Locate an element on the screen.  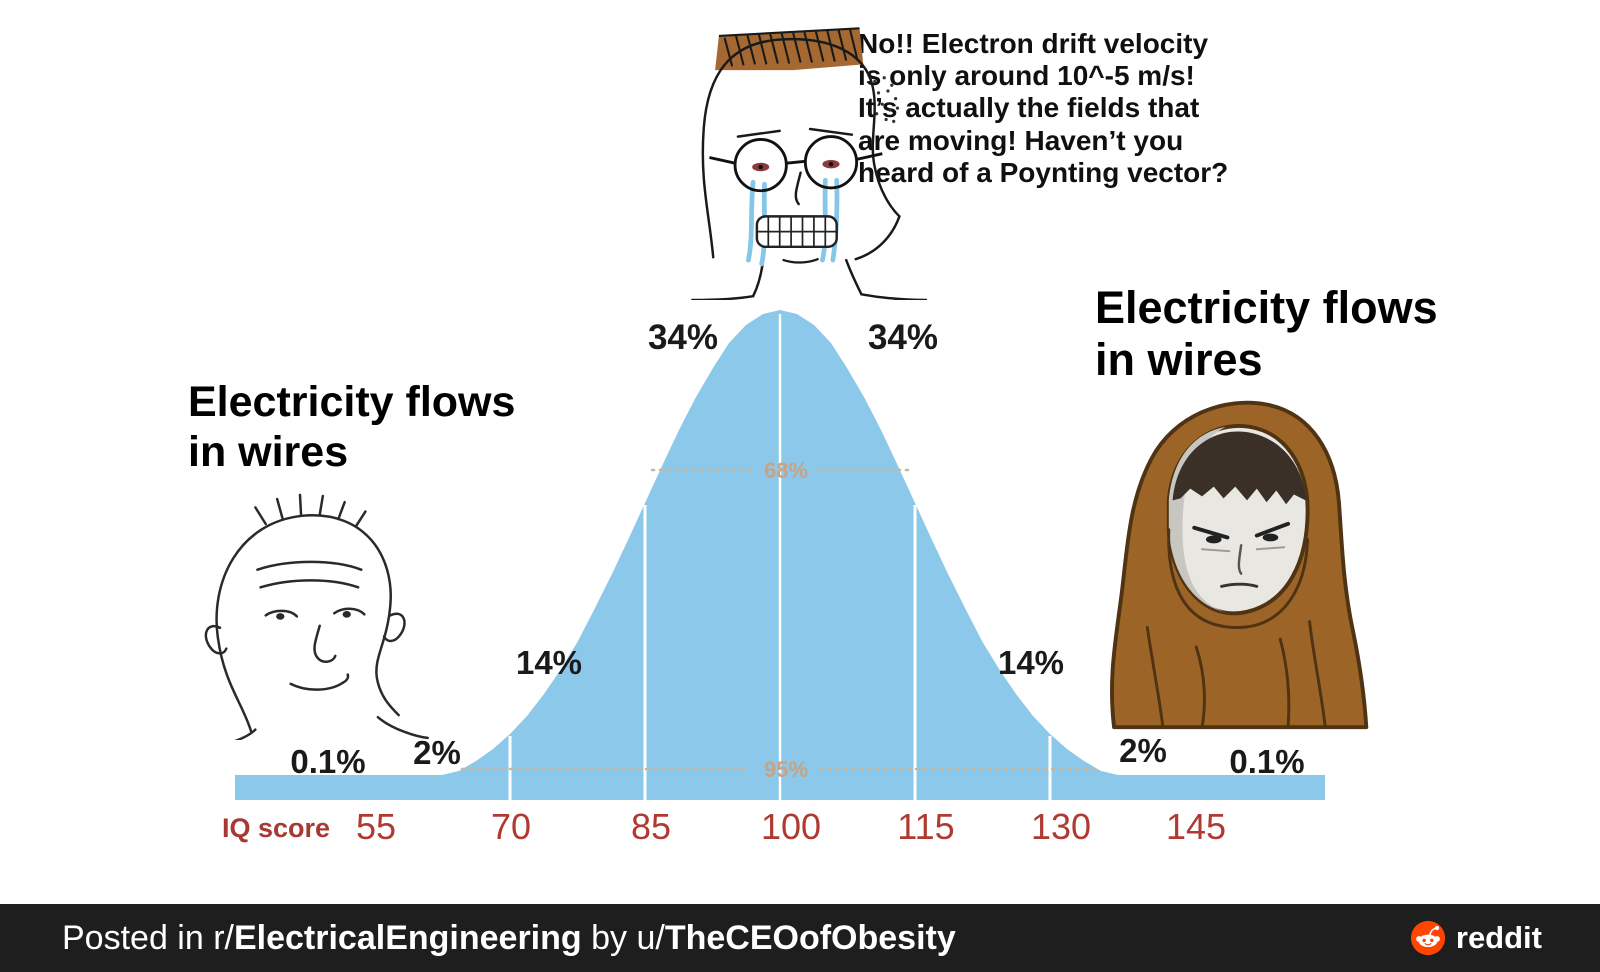
x-tick-115: 115 is located at coordinates (926, 826).